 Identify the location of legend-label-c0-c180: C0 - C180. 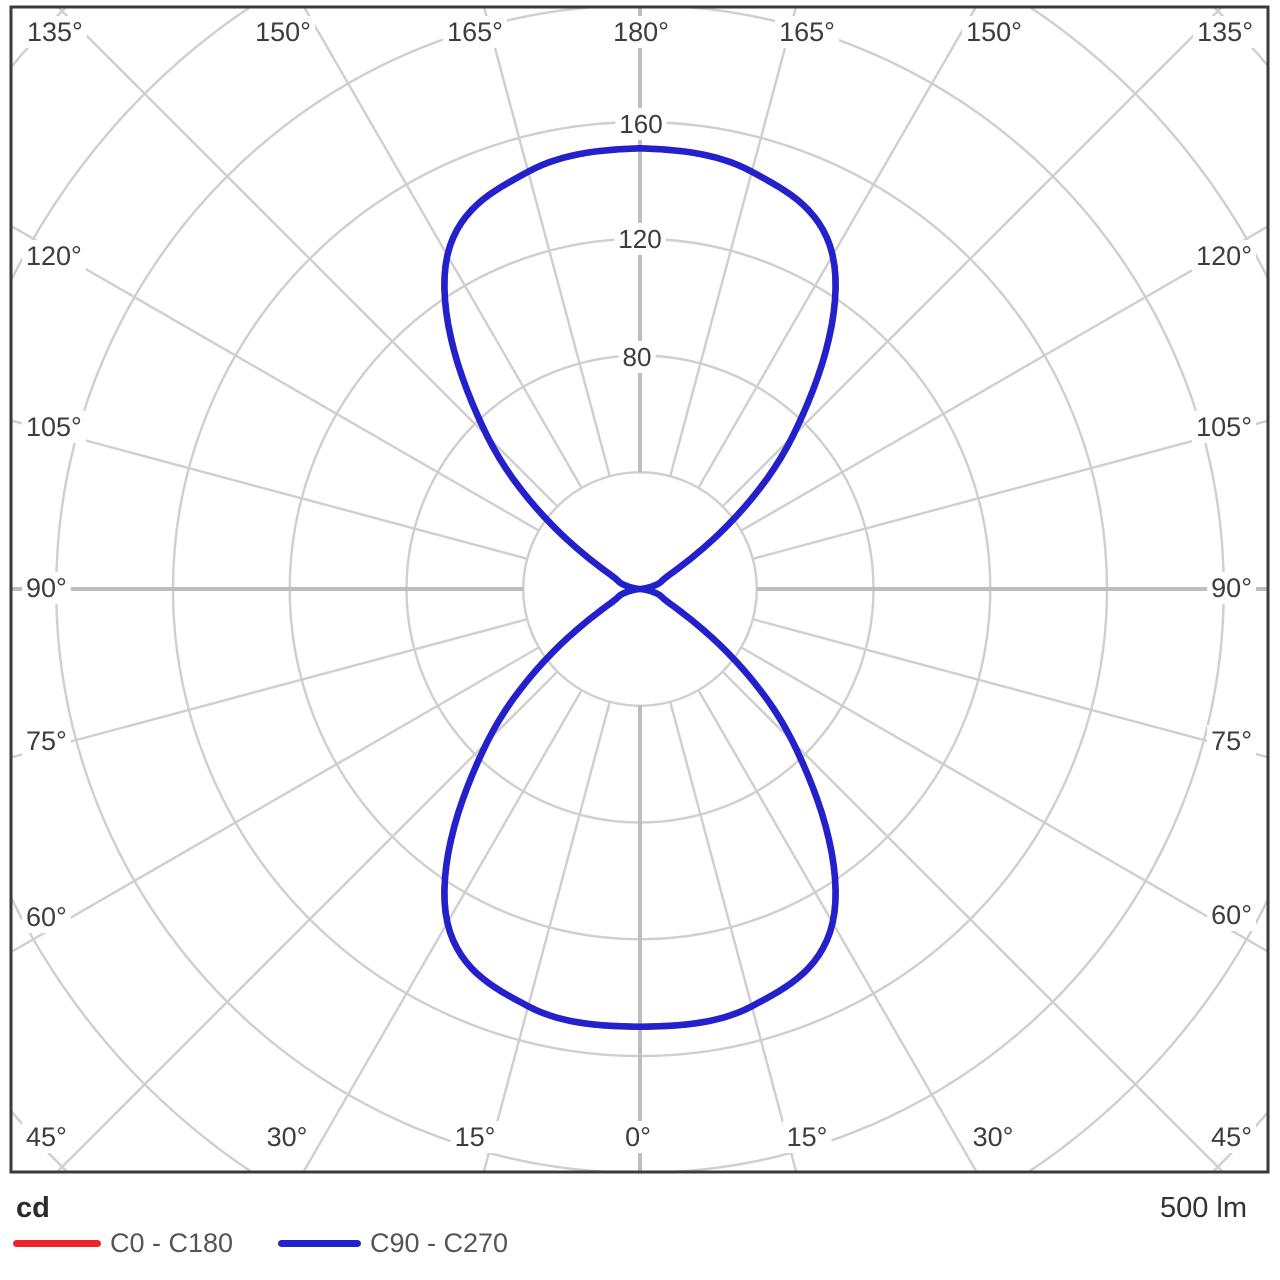
(172, 1243).